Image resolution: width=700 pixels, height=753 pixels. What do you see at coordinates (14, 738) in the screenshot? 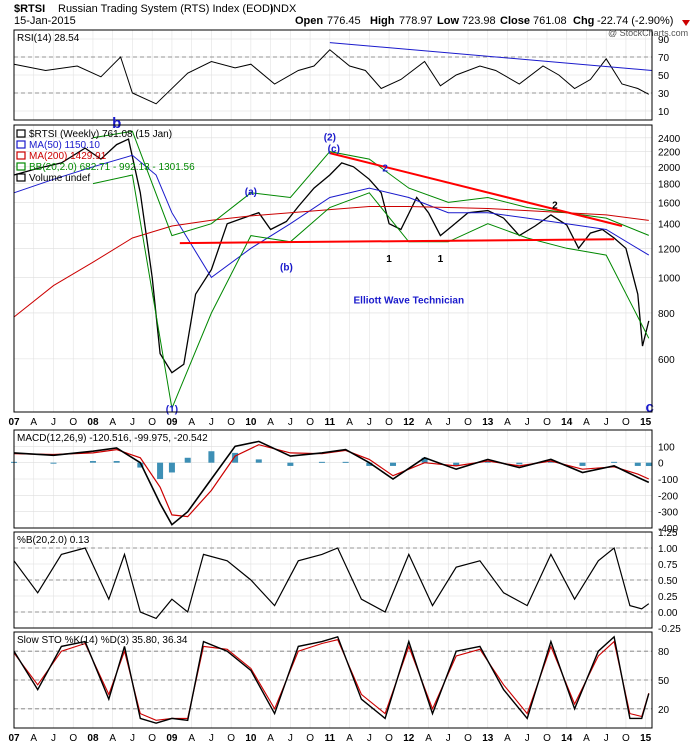
I see `bottom-x-tick-label: 07` at bounding box center [14, 738].